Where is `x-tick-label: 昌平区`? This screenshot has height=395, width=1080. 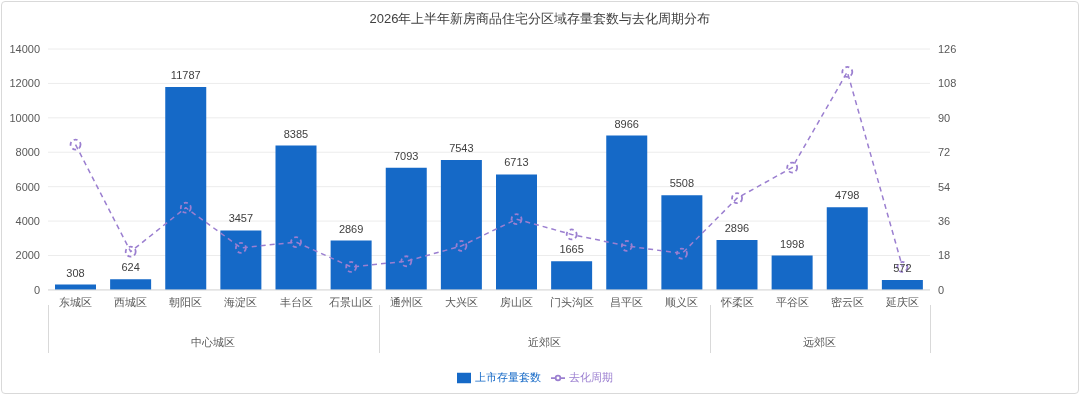
x-tick-label: 昌平区 is located at coordinates (627, 301).